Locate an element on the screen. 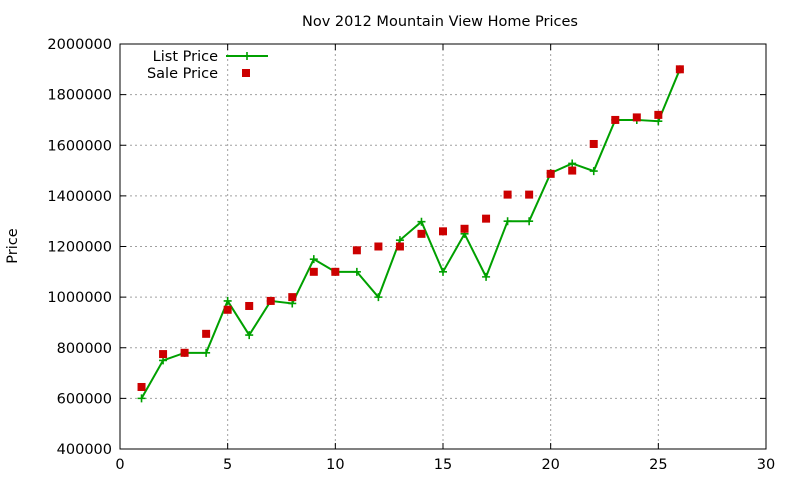  y-tick-label: 2000000 is located at coordinates (79, 45).